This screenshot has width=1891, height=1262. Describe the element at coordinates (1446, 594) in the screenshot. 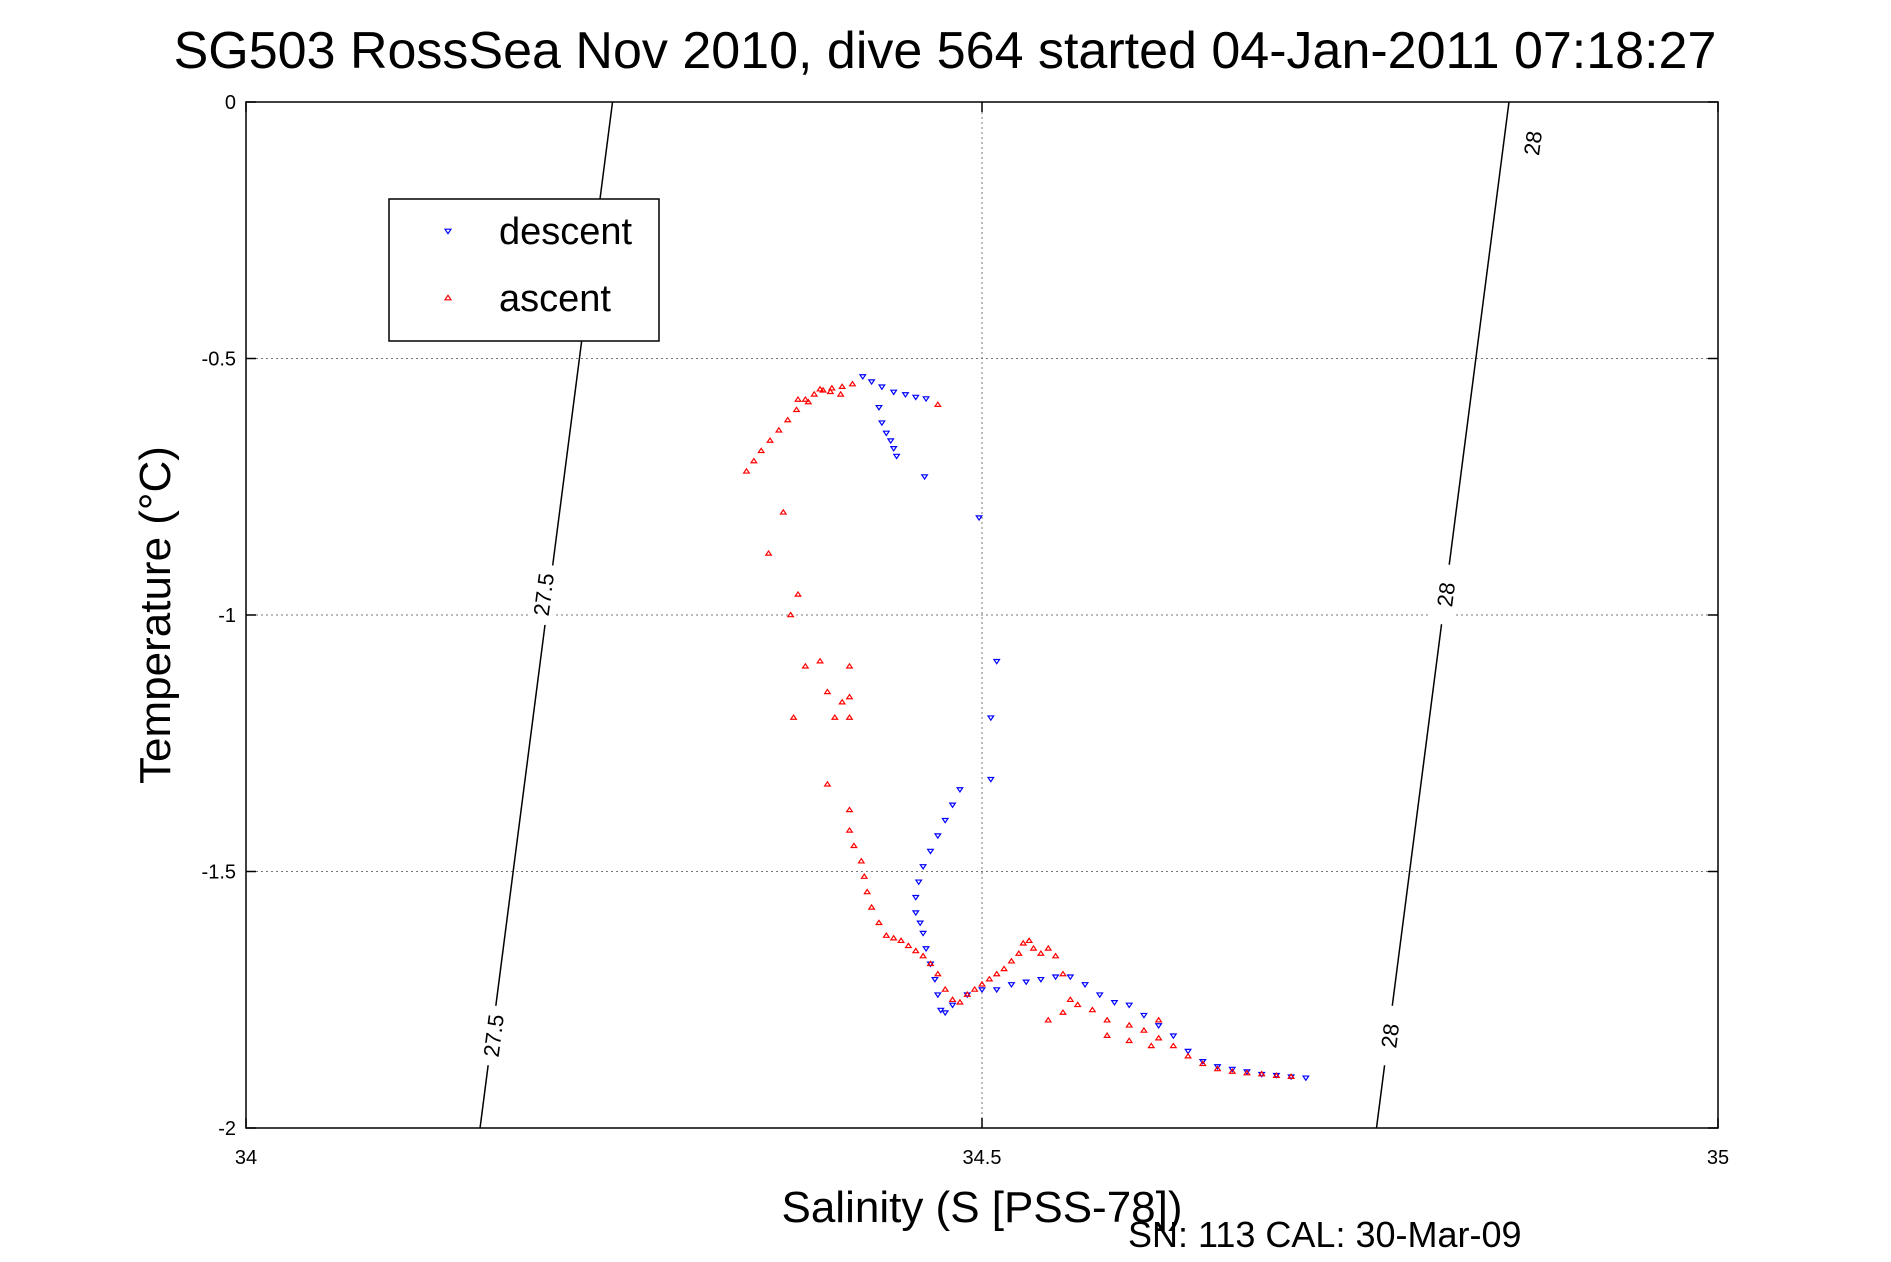

I see `contour-label: 28` at that location.